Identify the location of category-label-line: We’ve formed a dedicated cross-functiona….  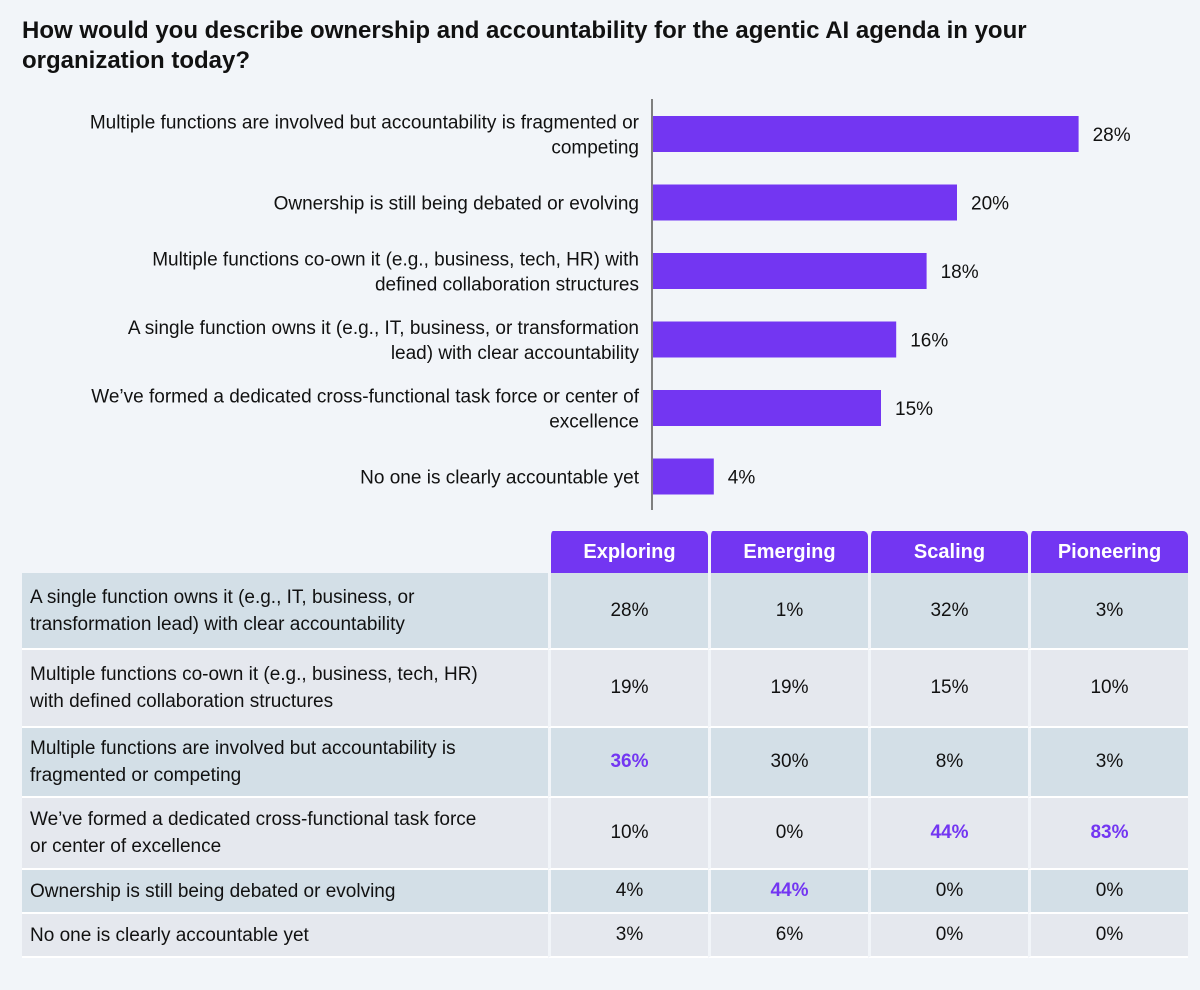
(365, 397).